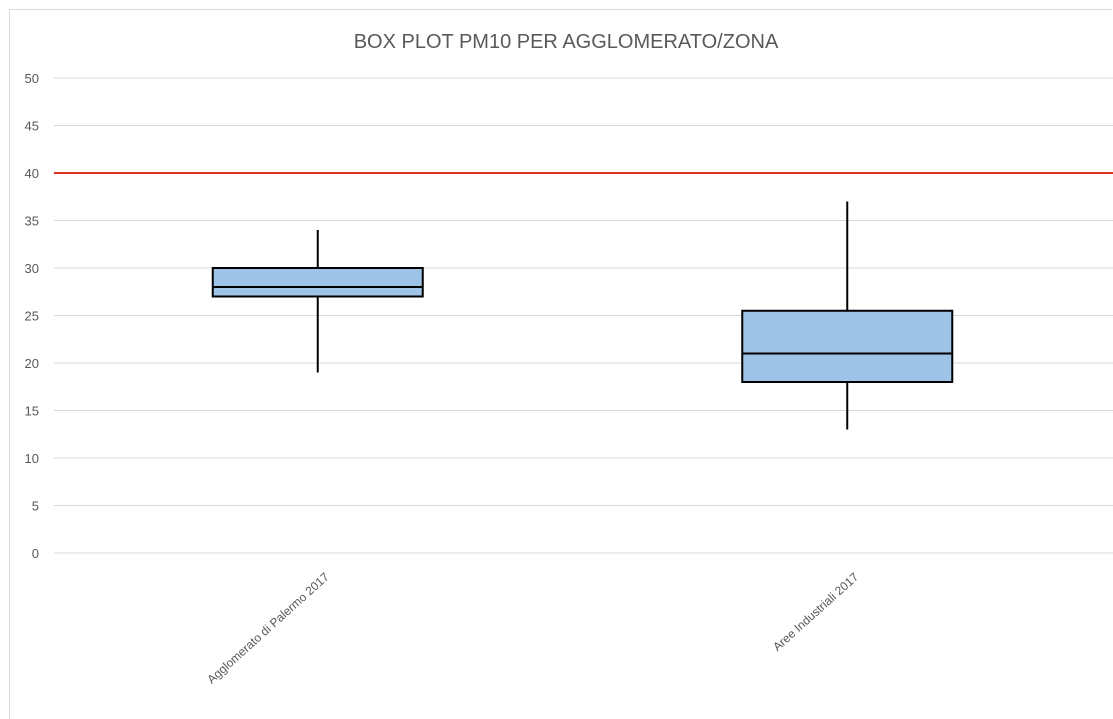 This screenshot has width=1113, height=719. I want to click on y-tick-label: 40, so click(32, 173).